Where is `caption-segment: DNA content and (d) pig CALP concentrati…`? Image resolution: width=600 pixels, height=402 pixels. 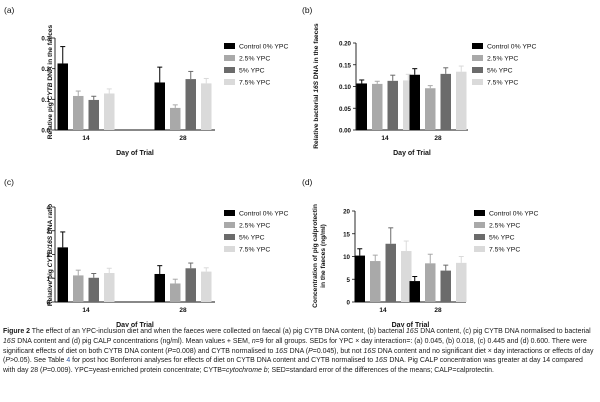 caption-segment: DNA content and (d) pig CALP concentrati… is located at coordinates (133, 341).